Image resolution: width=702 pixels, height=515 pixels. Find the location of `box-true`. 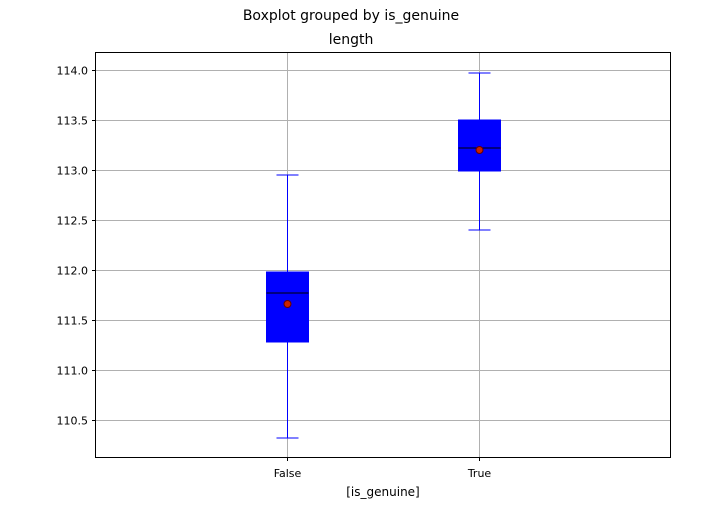

box-true is located at coordinates (479, 151).